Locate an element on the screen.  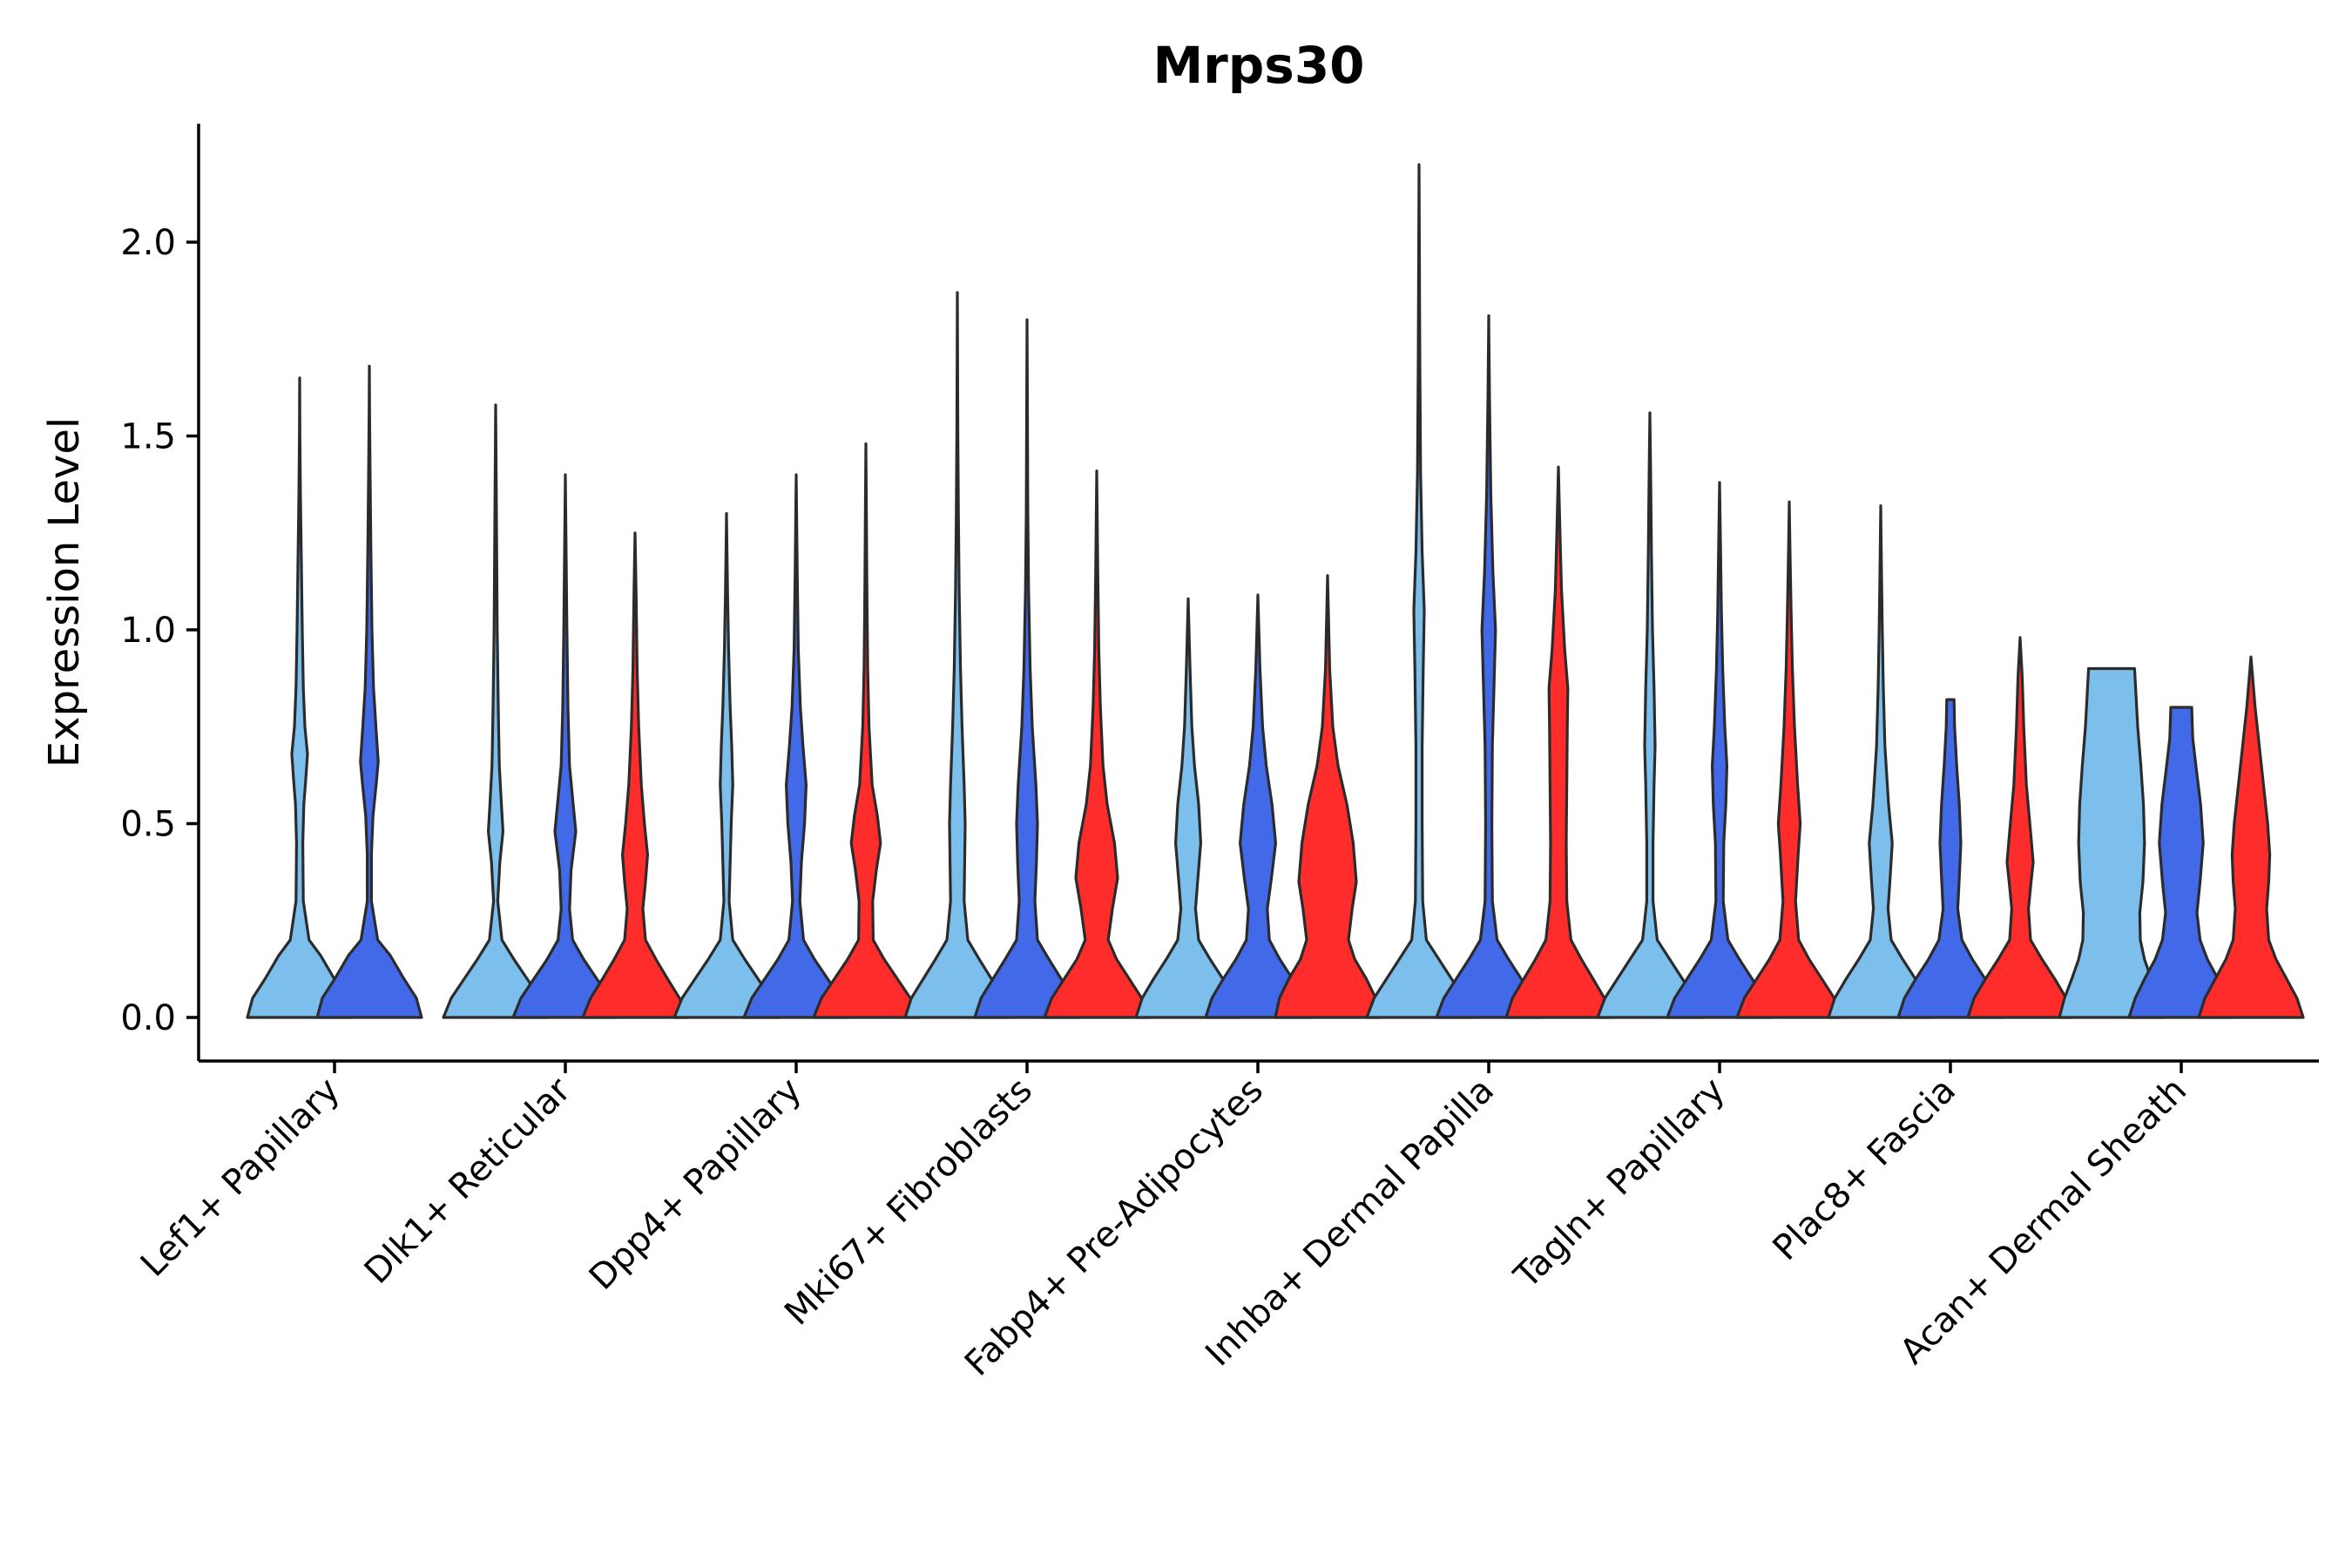
x-tick-label: Mki67+ Fibroblasts is located at coordinates (908, 1202).